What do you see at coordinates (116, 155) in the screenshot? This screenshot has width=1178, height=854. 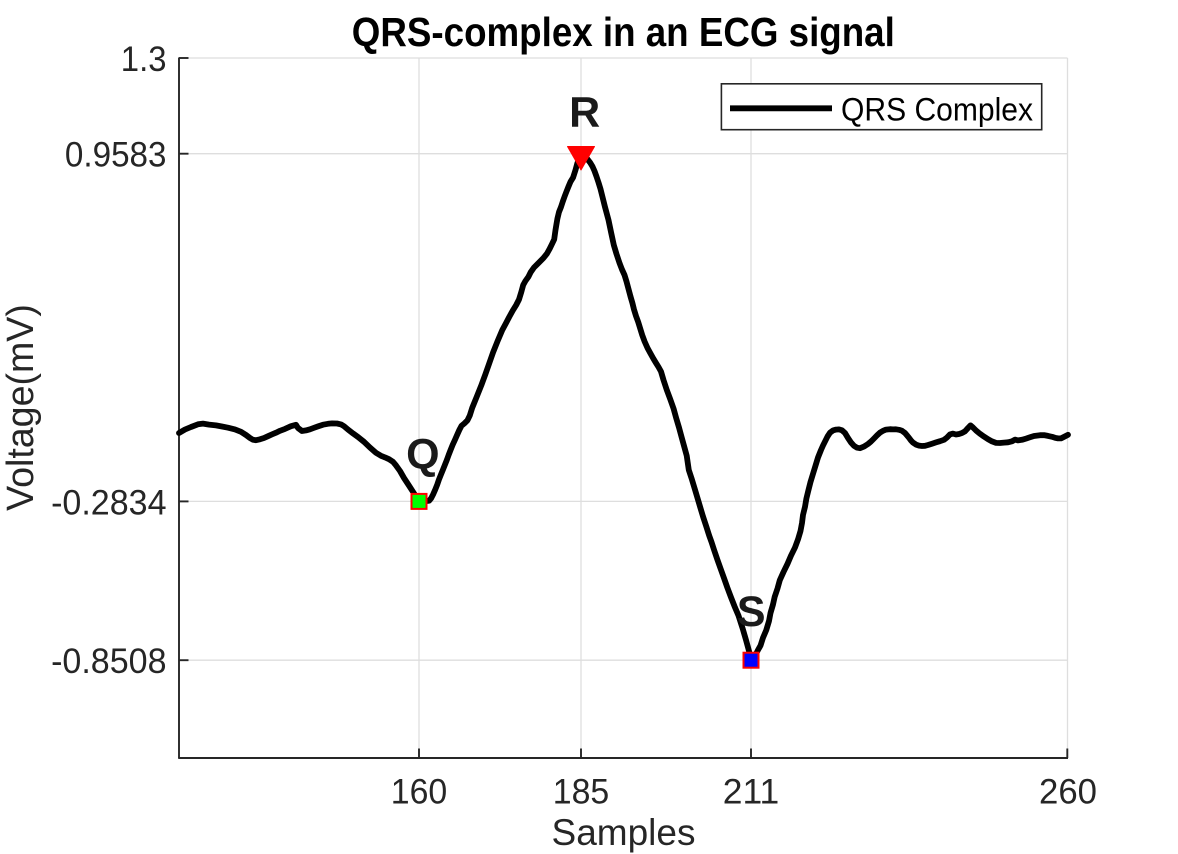 I see `svg-text: 0.9583` at bounding box center [116, 155].